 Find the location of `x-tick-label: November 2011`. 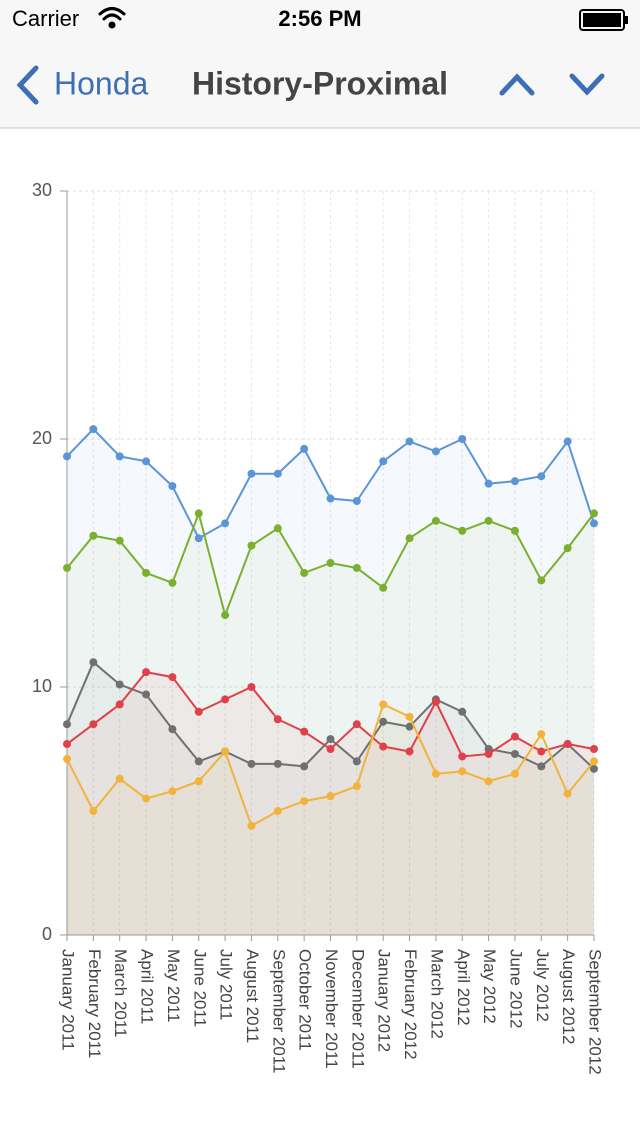

x-tick-label: November 2011 is located at coordinates (331, 1009).